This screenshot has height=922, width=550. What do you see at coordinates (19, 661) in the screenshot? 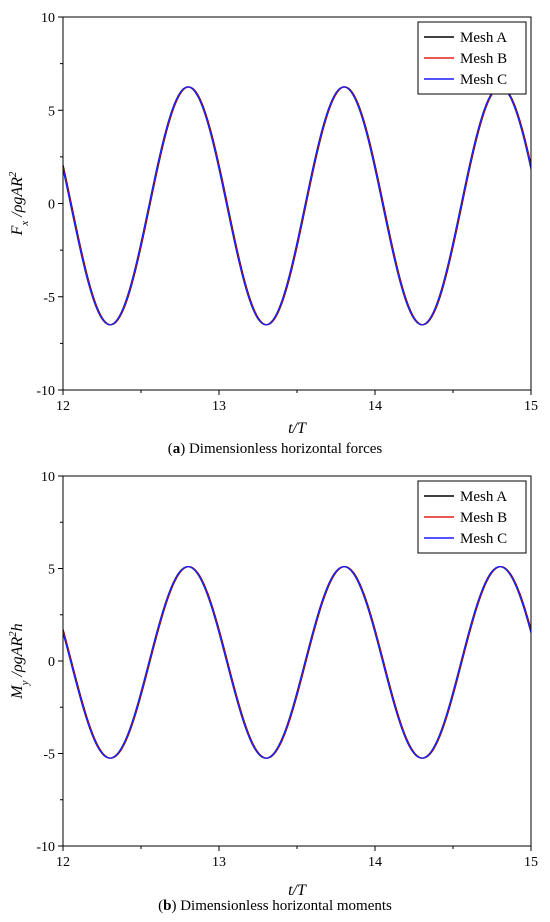
I see `y-axis-title: My /ρgAR2h` at bounding box center [19, 661].